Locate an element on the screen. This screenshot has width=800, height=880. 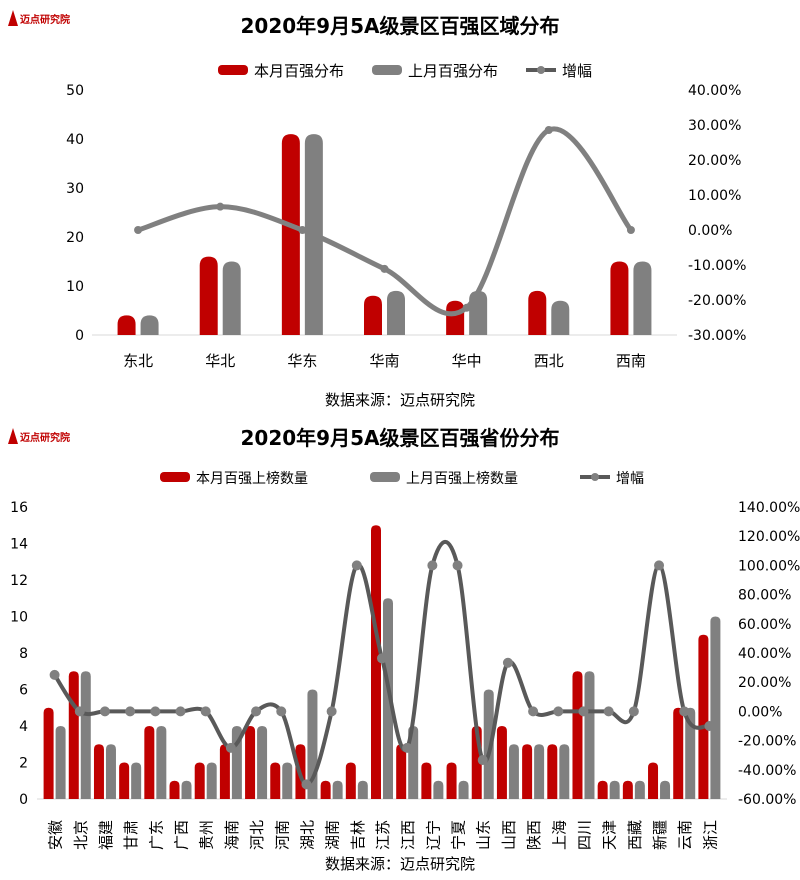
category-label: 贵州 is located at coordinates (207, 835).